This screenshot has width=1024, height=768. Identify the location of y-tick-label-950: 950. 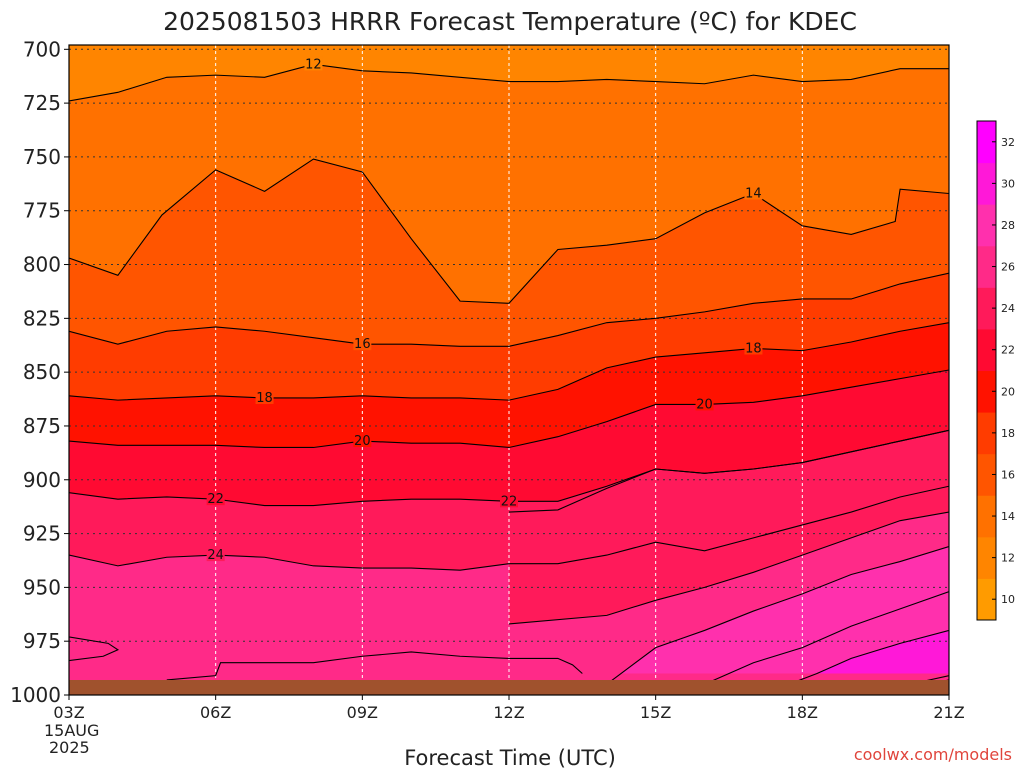
(42, 587).